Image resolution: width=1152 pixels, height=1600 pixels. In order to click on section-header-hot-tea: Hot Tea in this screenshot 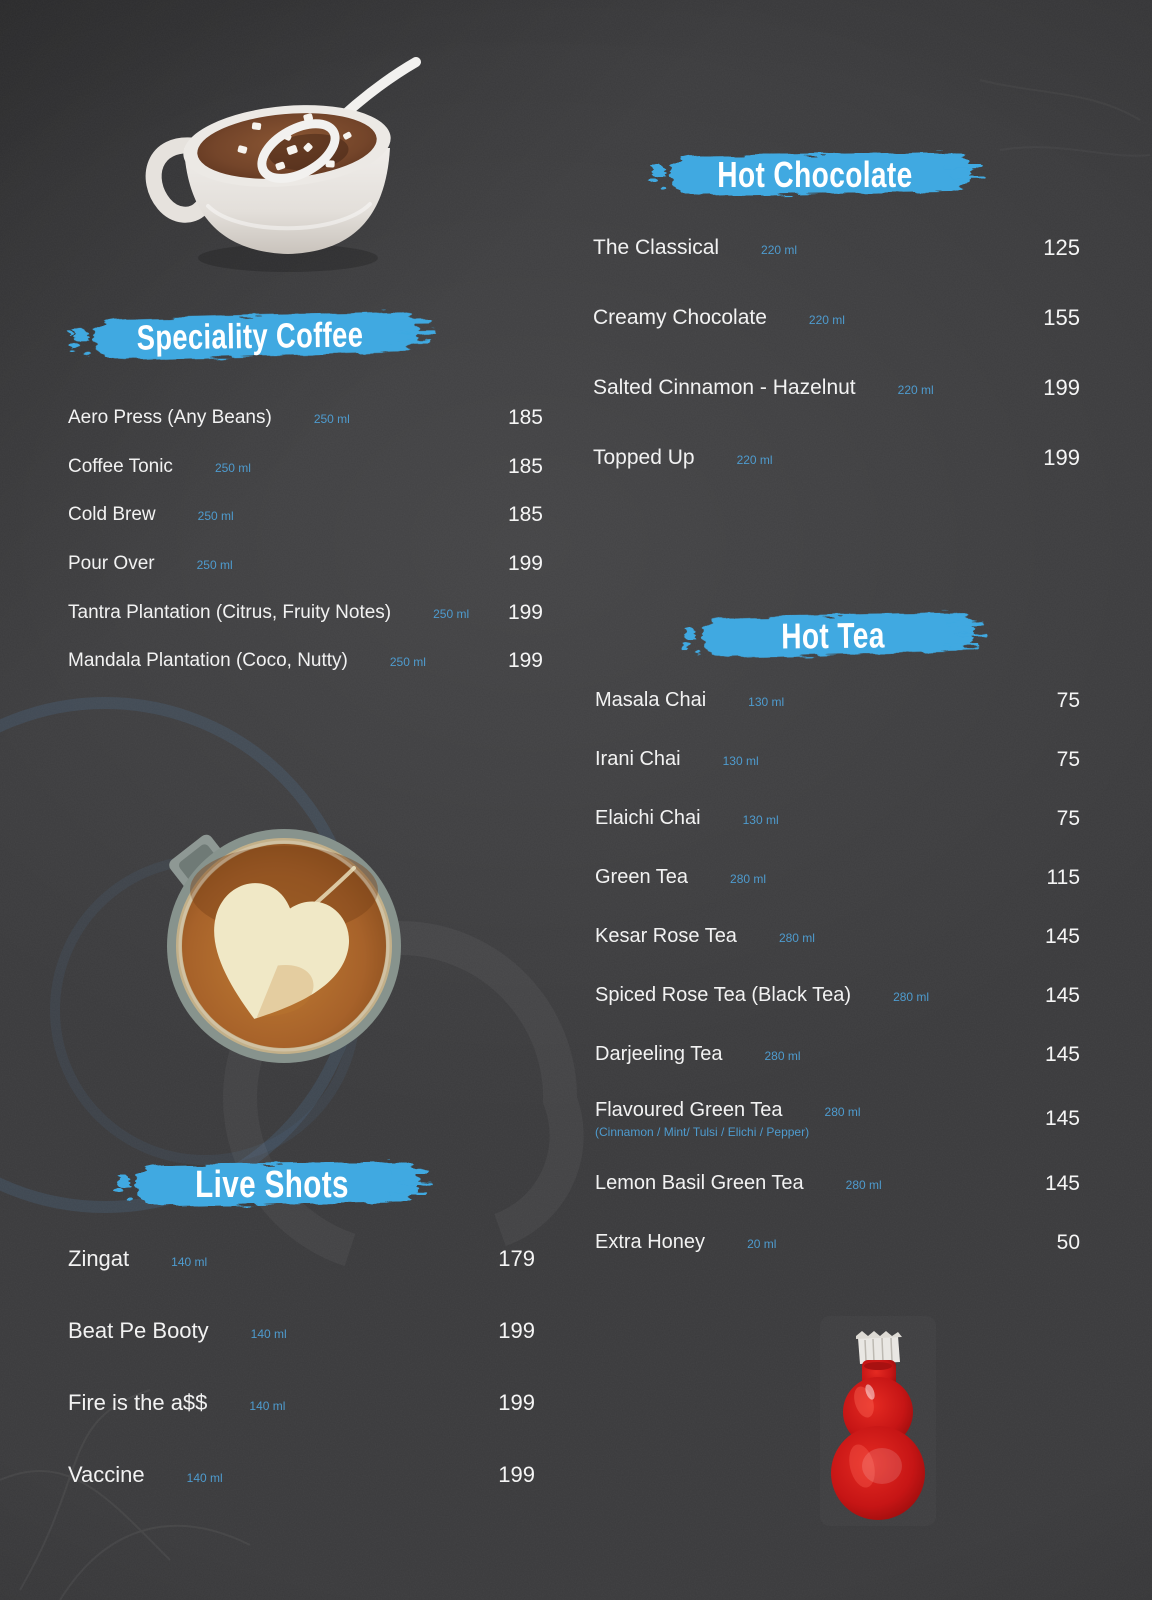, I will do `click(833, 635)`.